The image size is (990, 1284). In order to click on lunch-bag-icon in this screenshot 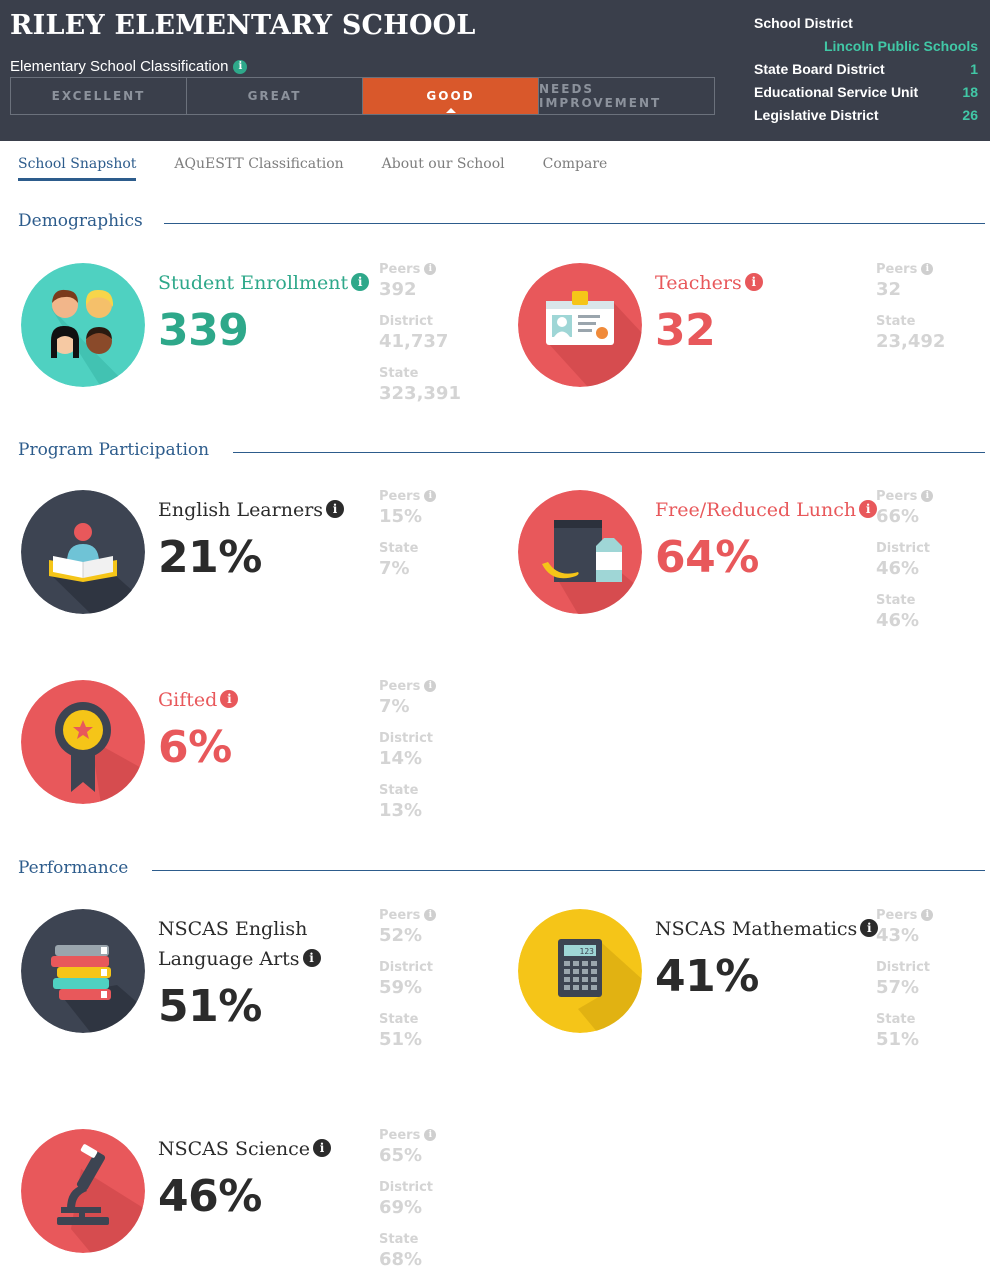, I will do `click(580, 552)`.